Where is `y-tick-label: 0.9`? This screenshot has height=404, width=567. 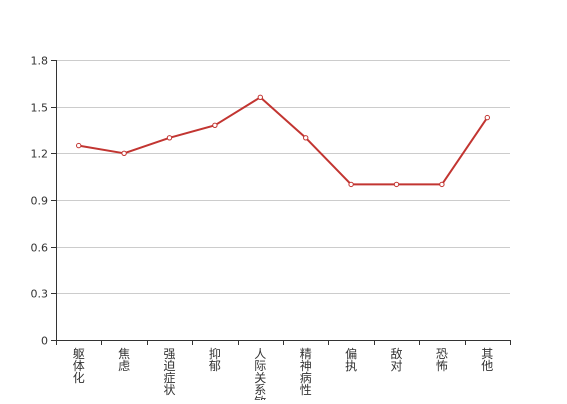 y-tick-label: 0.9 is located at coordinates (40, 201).